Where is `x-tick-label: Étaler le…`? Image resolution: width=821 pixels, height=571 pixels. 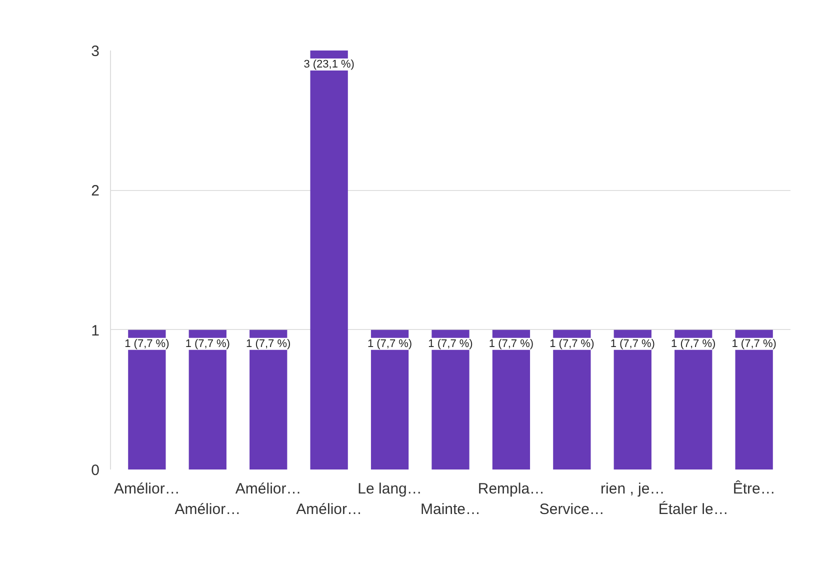
x-tick-label: Étaler le… is located at coordinates (693, 509).